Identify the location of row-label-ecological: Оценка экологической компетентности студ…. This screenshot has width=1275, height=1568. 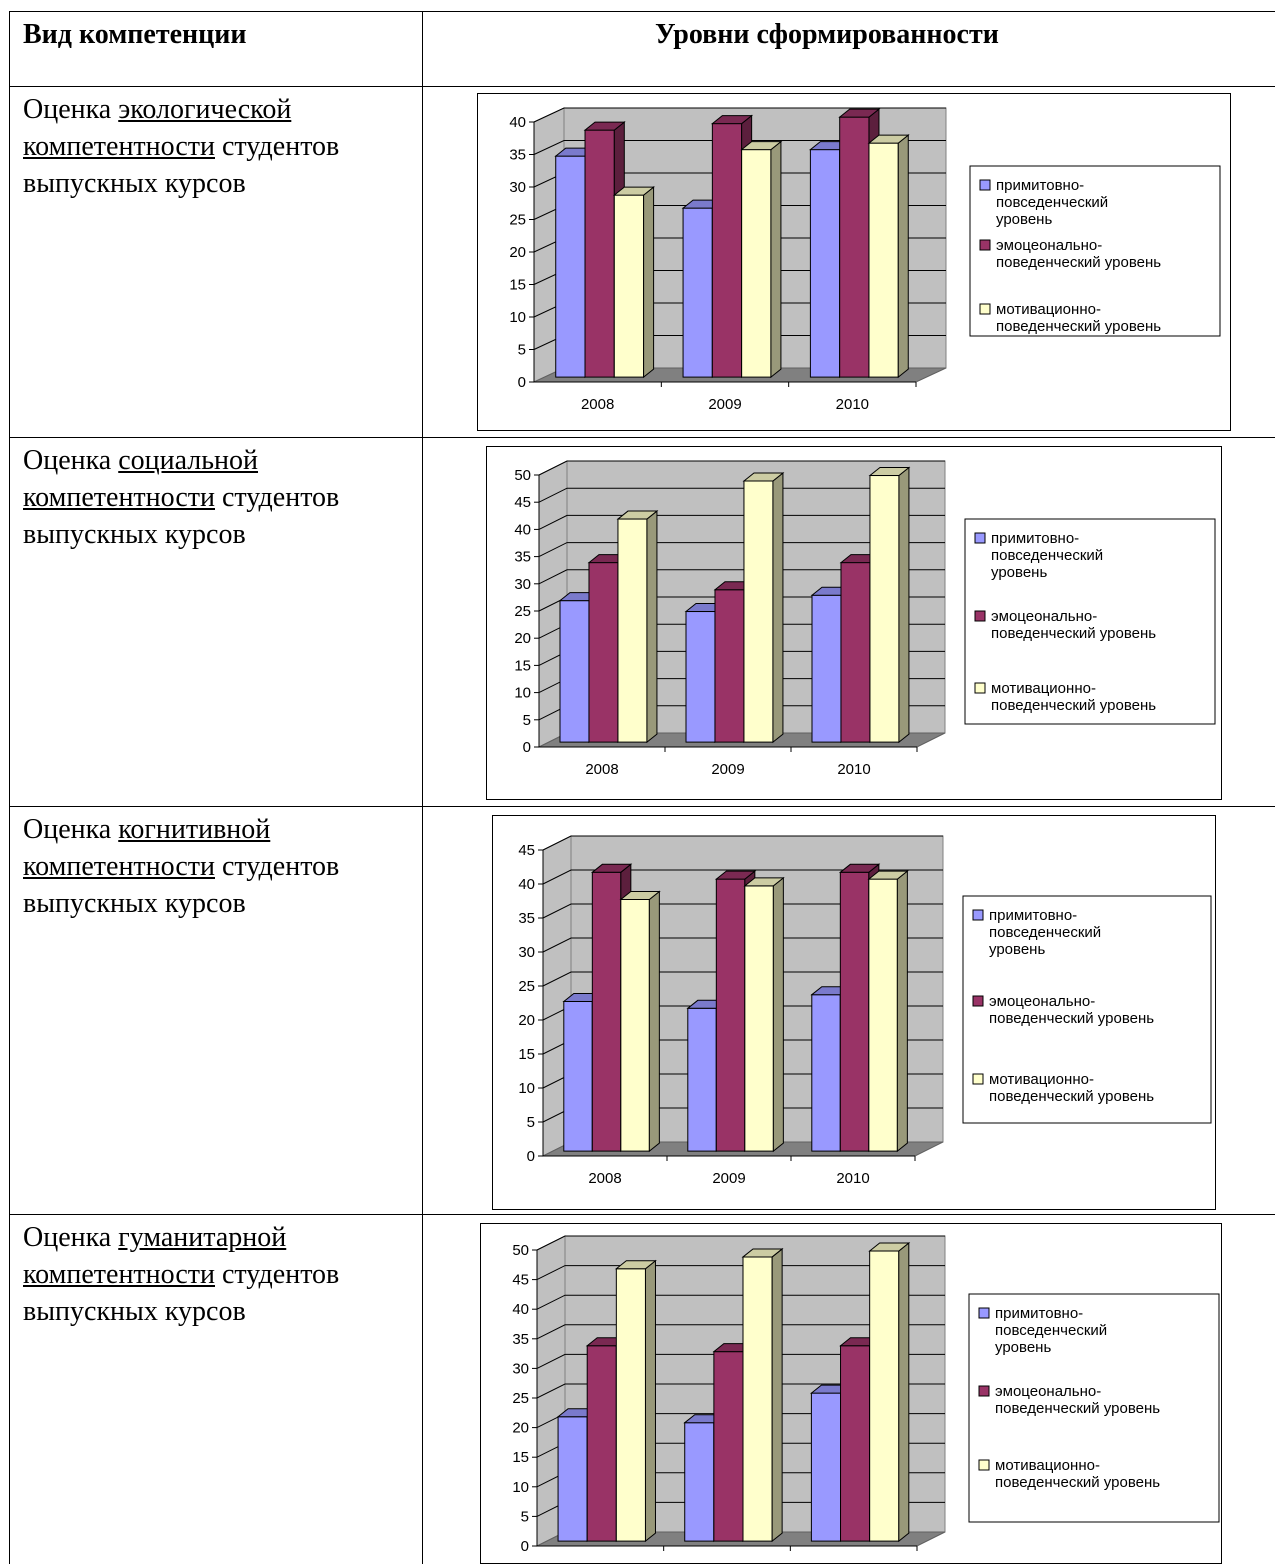
(220, 146).